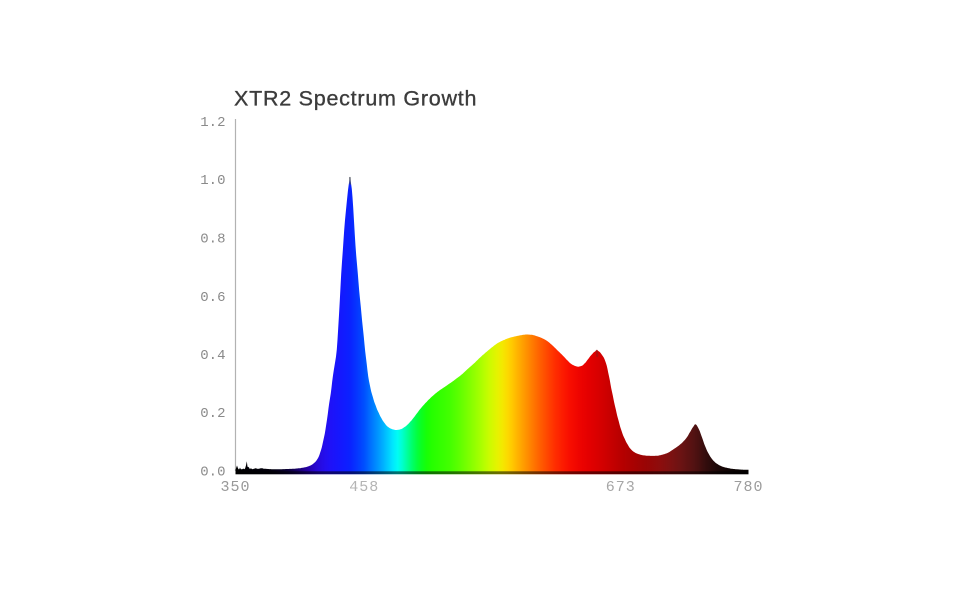  I want to click on svg-text: 1.0, so click(212, 181).